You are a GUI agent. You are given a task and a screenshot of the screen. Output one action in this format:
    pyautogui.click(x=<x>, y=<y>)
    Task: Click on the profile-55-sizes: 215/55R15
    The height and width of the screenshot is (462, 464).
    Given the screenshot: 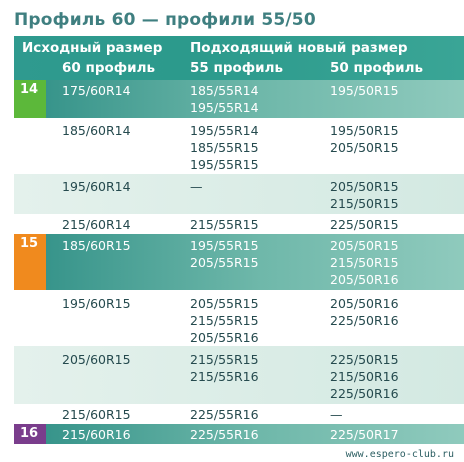 What is the action you would take?
    pyautogui.click(x=224, y=224)
    